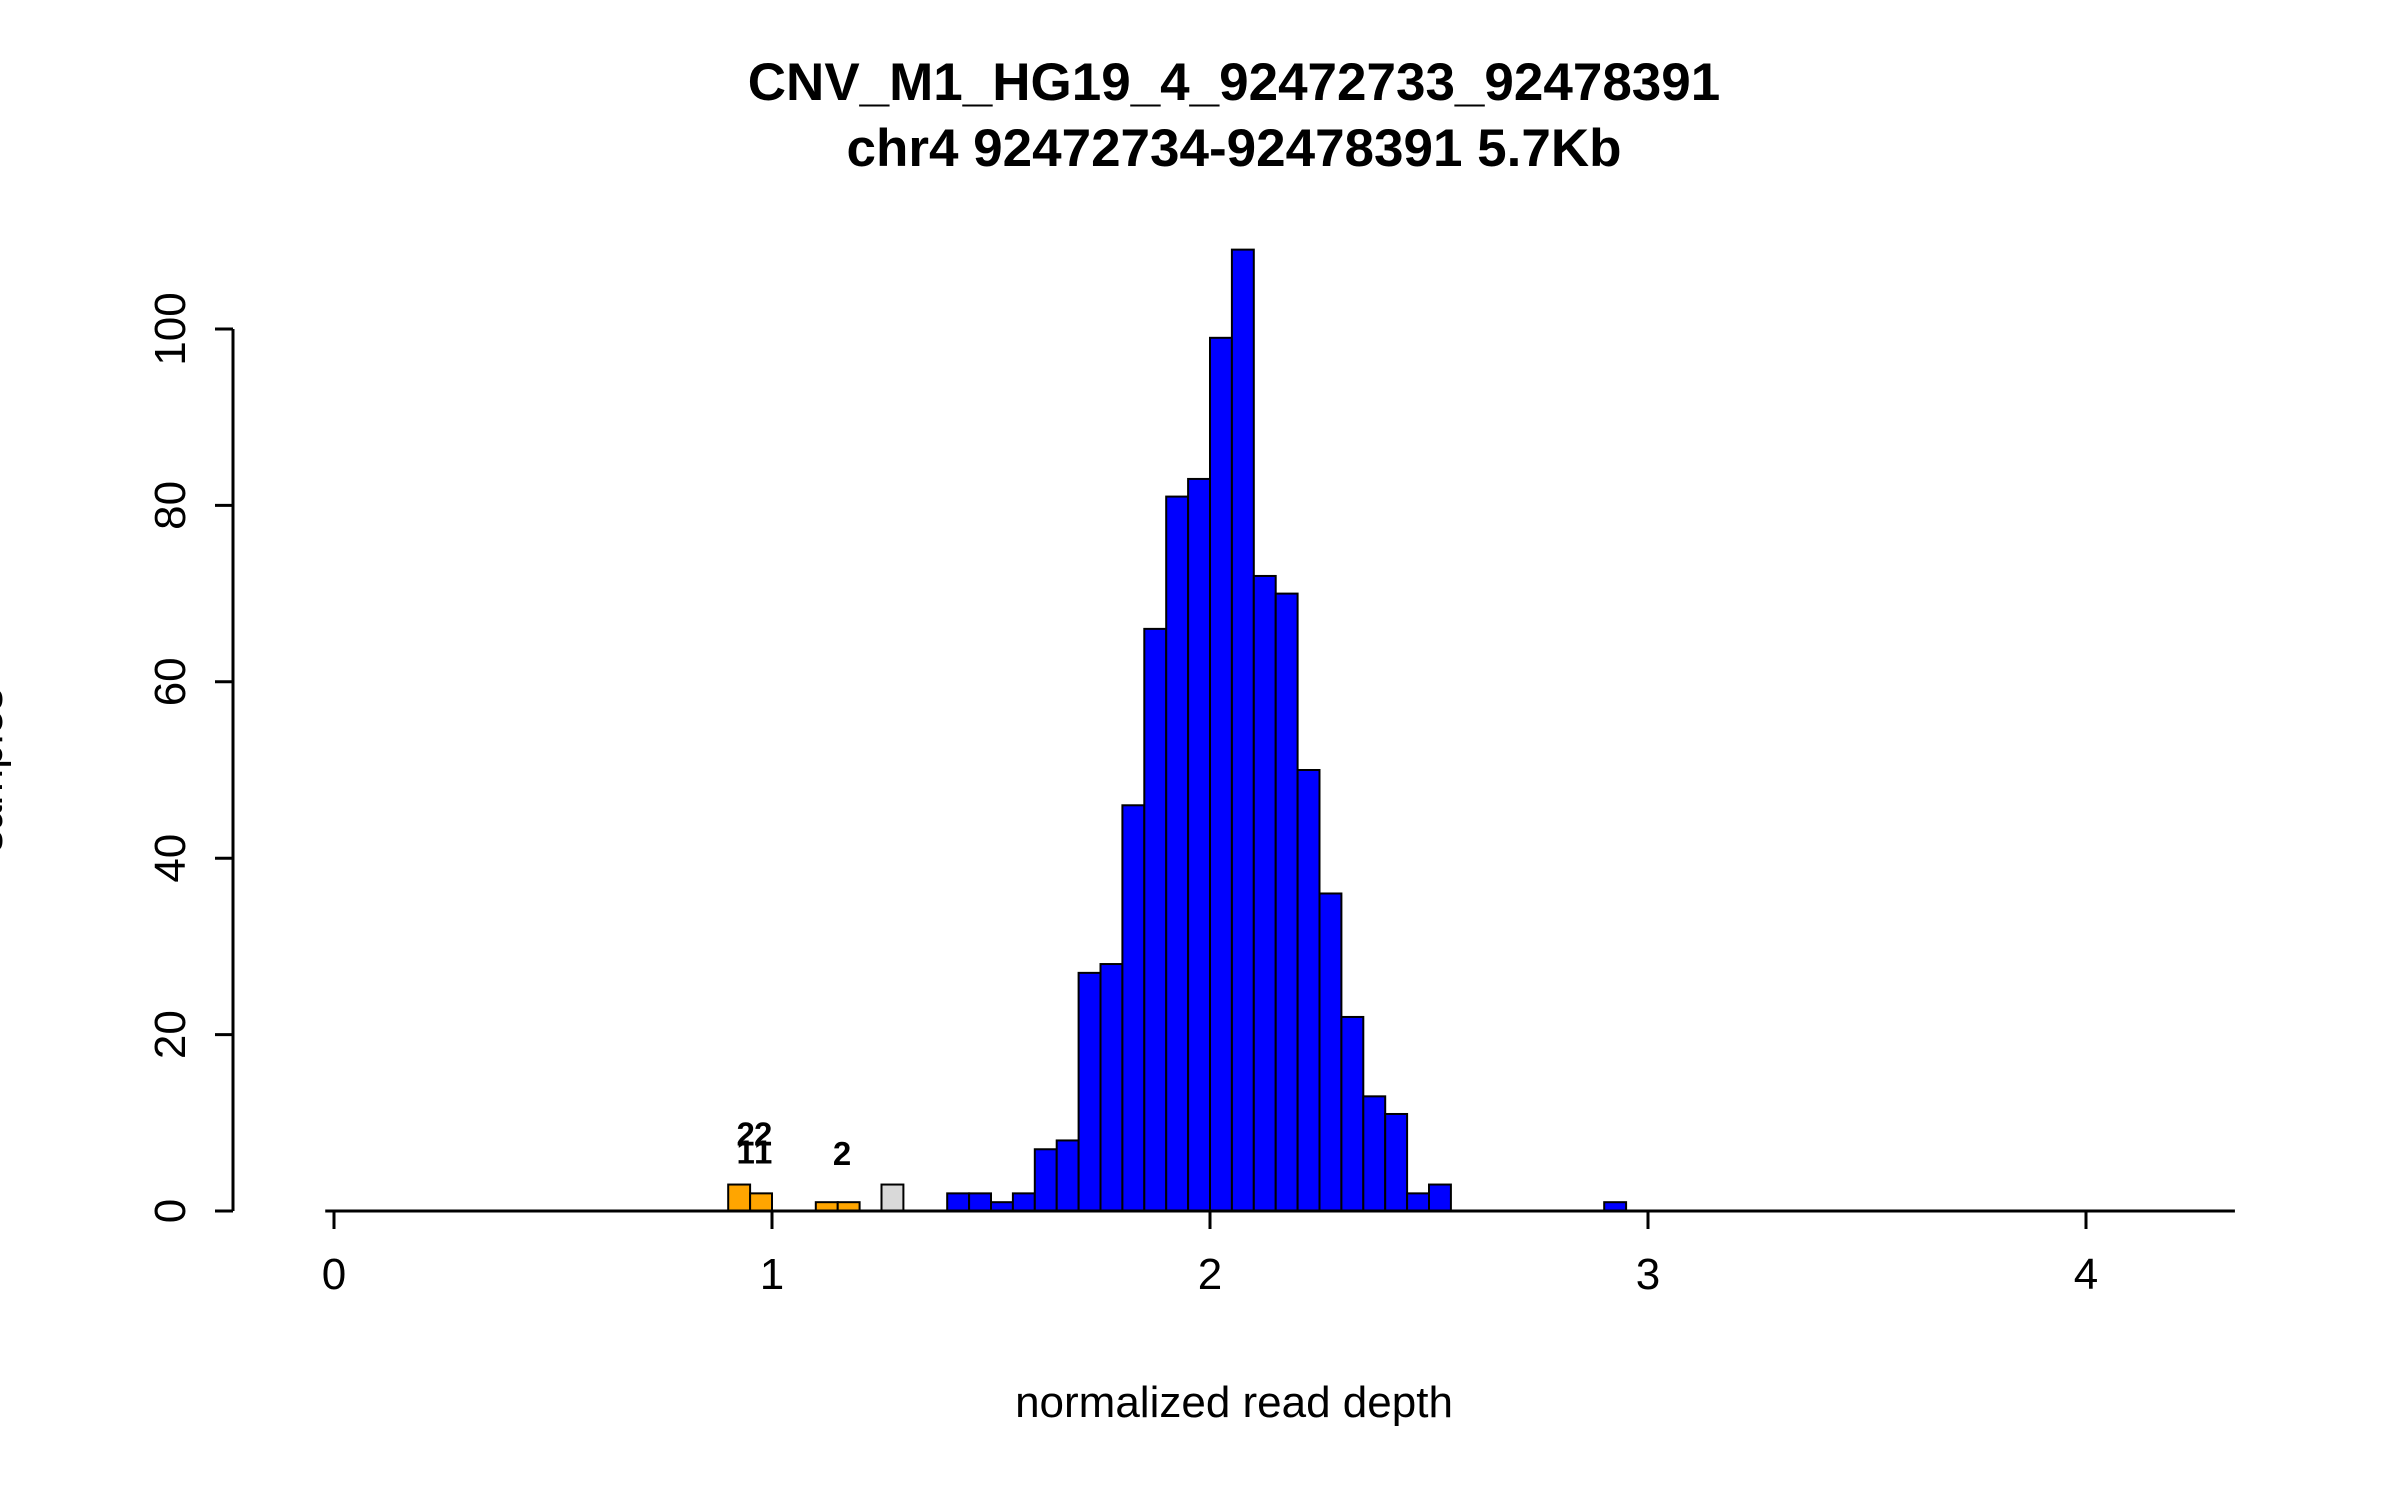 This screenshot has width=2400, height=1500. What do you see at coordinates (1234, 82) in the screenshot?
I see `chart-title: CNV_M1_HG19_4_92472733_92478391` at bounding box center [1234, 82].